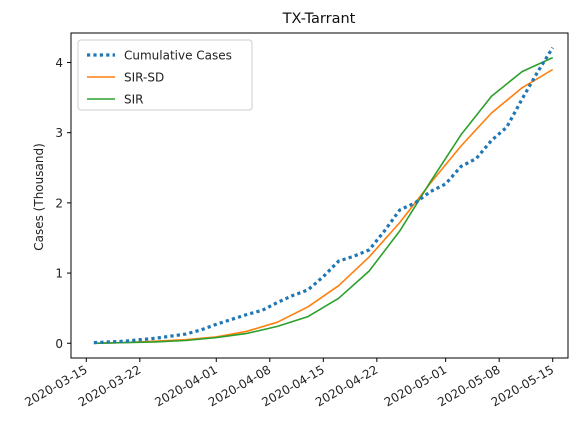 This screenshot has width=577, height=430. What do you see at coordinates (59, 274) in the screenshot?
I see `y-tick-label: 1` at bounding box center [59, 274].